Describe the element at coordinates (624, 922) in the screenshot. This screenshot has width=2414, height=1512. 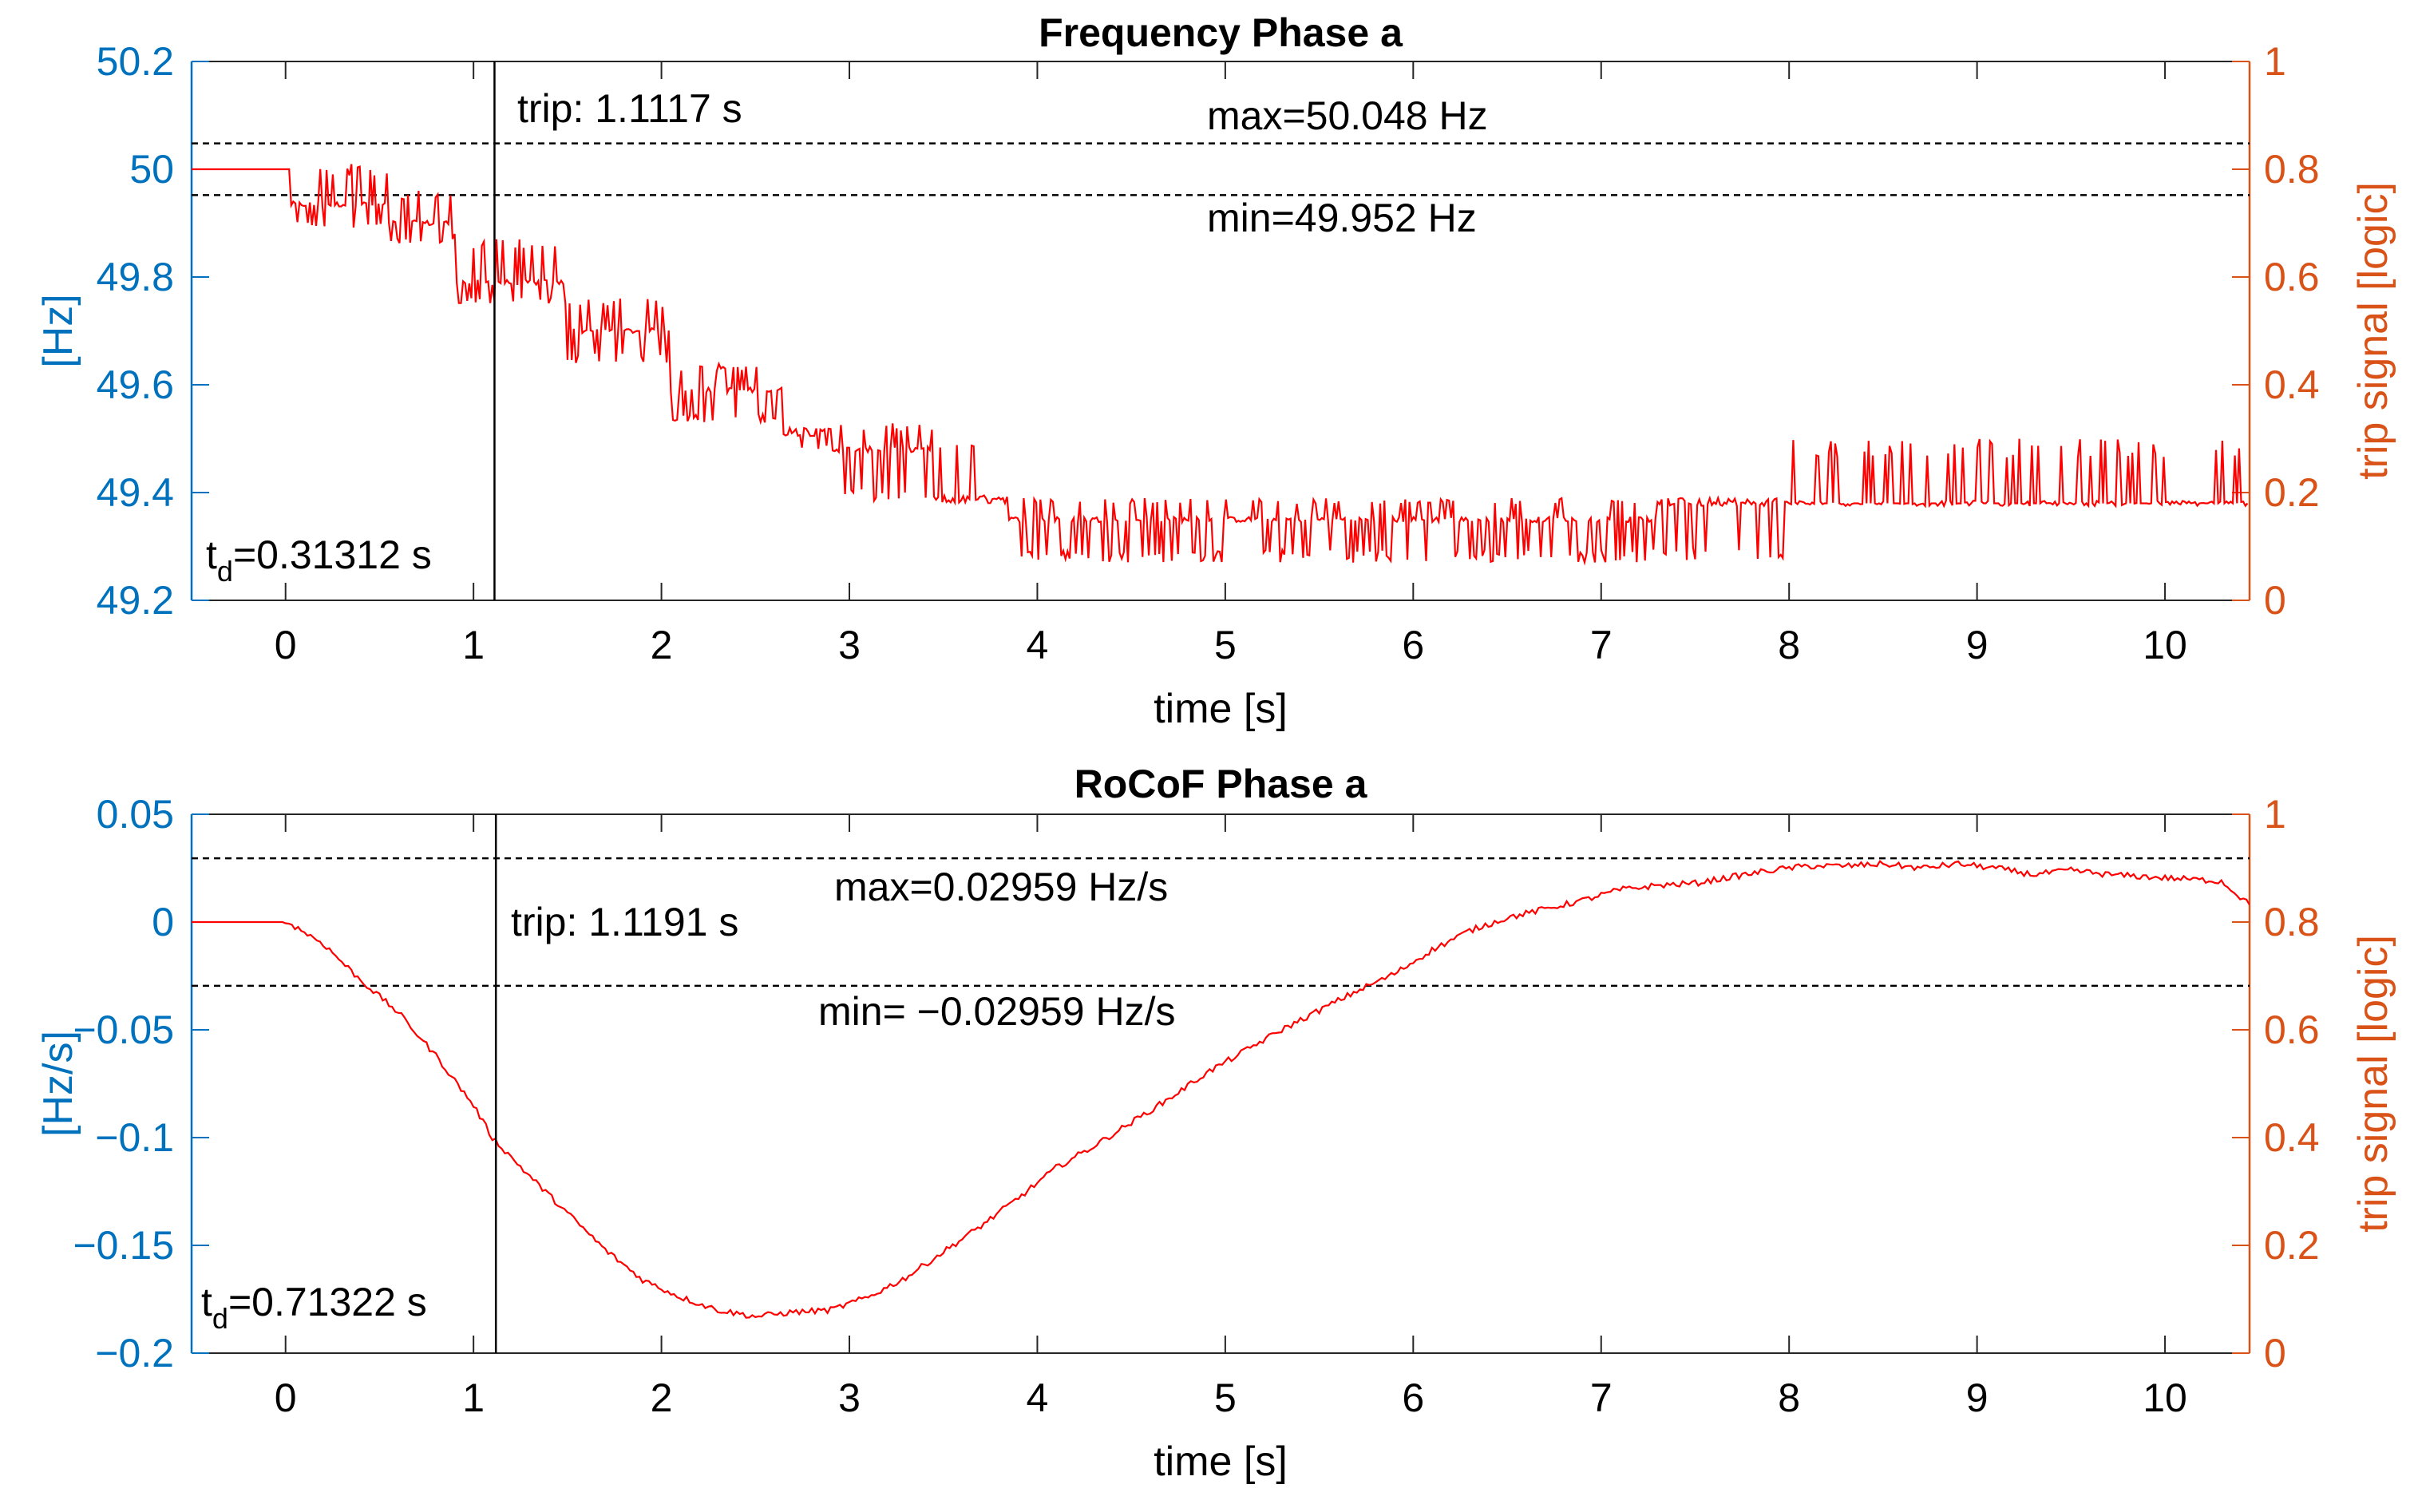
I see `trip-annotation: trip: 1.1191 s` at that location.